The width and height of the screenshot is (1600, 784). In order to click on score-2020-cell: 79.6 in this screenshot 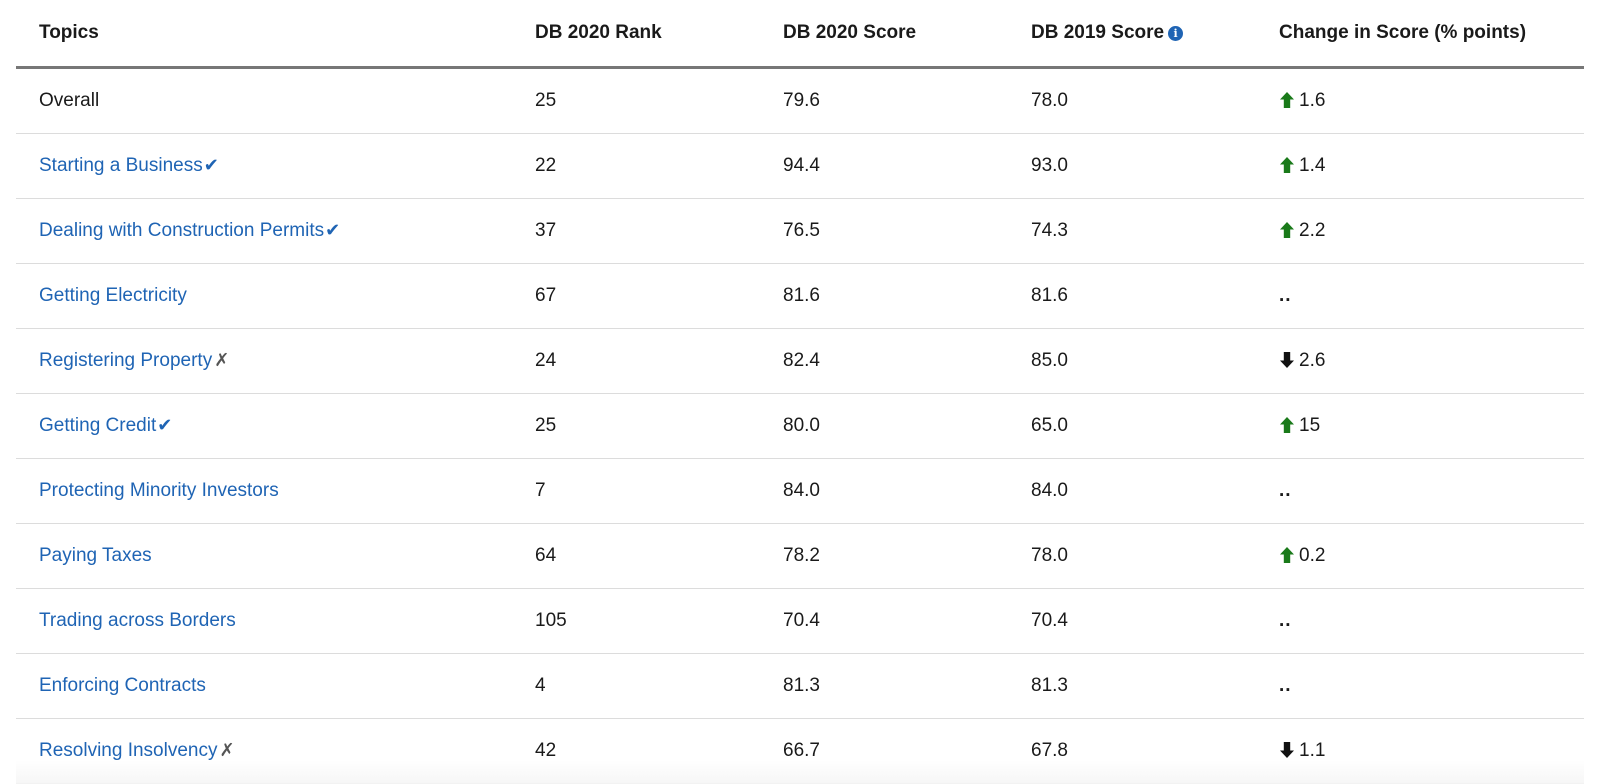, I will do `click(801, 100)`.